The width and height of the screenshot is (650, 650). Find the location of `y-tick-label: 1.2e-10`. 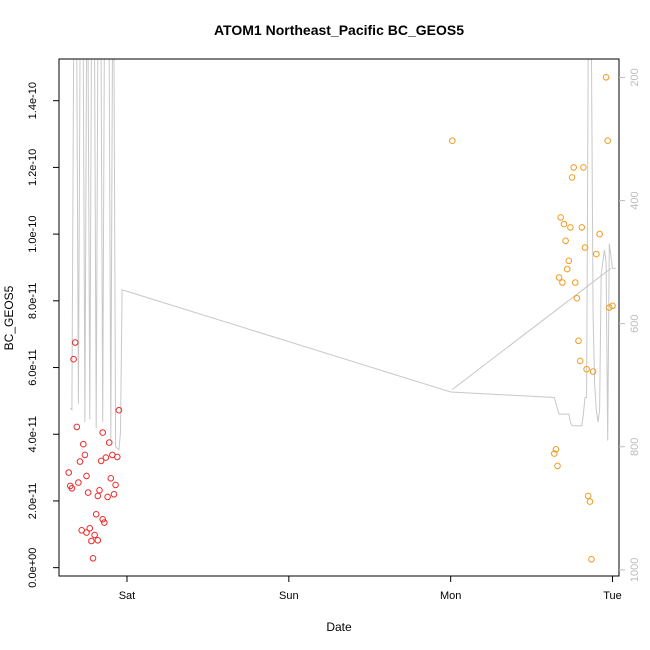

y-tick-label: 1.2e-10 is located at coordinates (33, 167).